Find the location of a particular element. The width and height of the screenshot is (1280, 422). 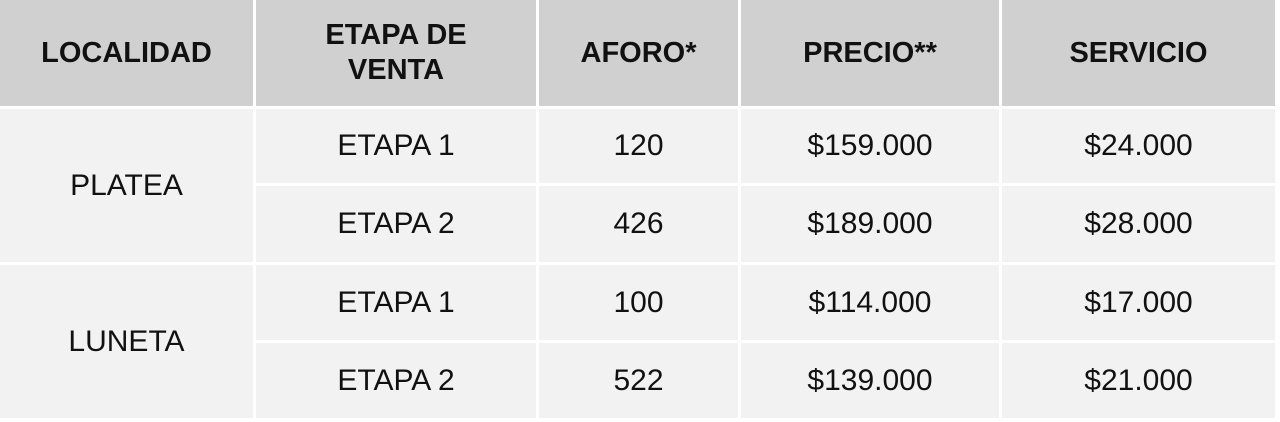

data-cell: 120 is located at coordinates (638, 146).